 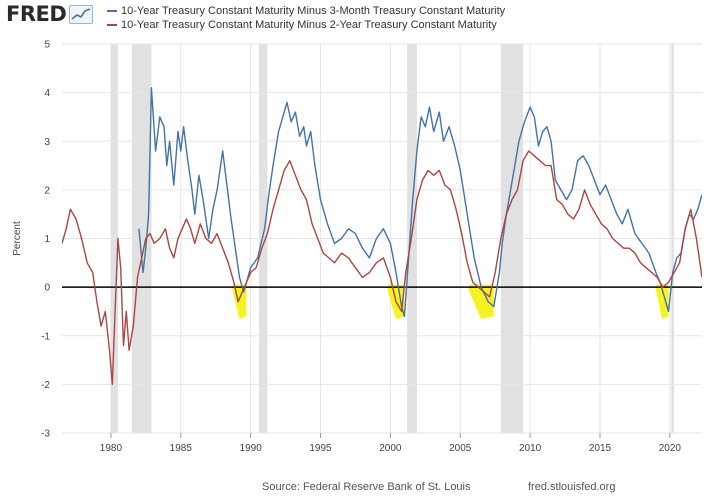 What do you see at coordinates (320, 448) in the screenshot?
I see `x-tick-label: 1995` at bounding box center [320, 448].